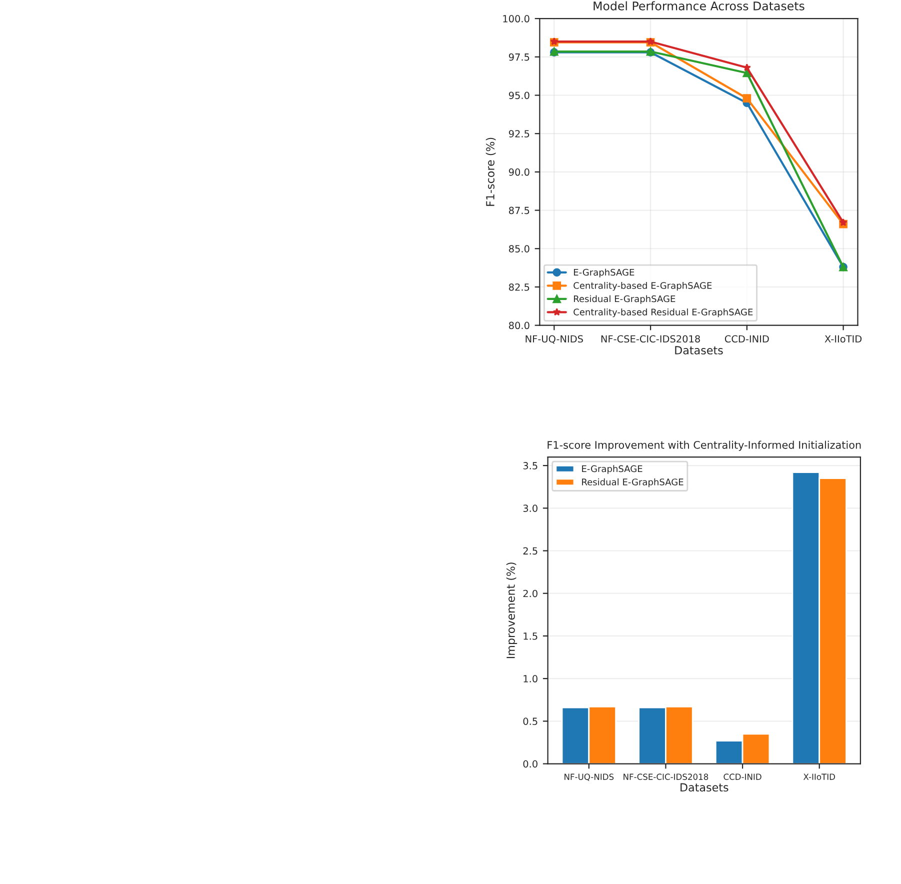 This screenshot has width=901, height=884. Describe the element at coordinates (519, 57) in the screenshot. I see `y-tick-label: 97.5` at that location.